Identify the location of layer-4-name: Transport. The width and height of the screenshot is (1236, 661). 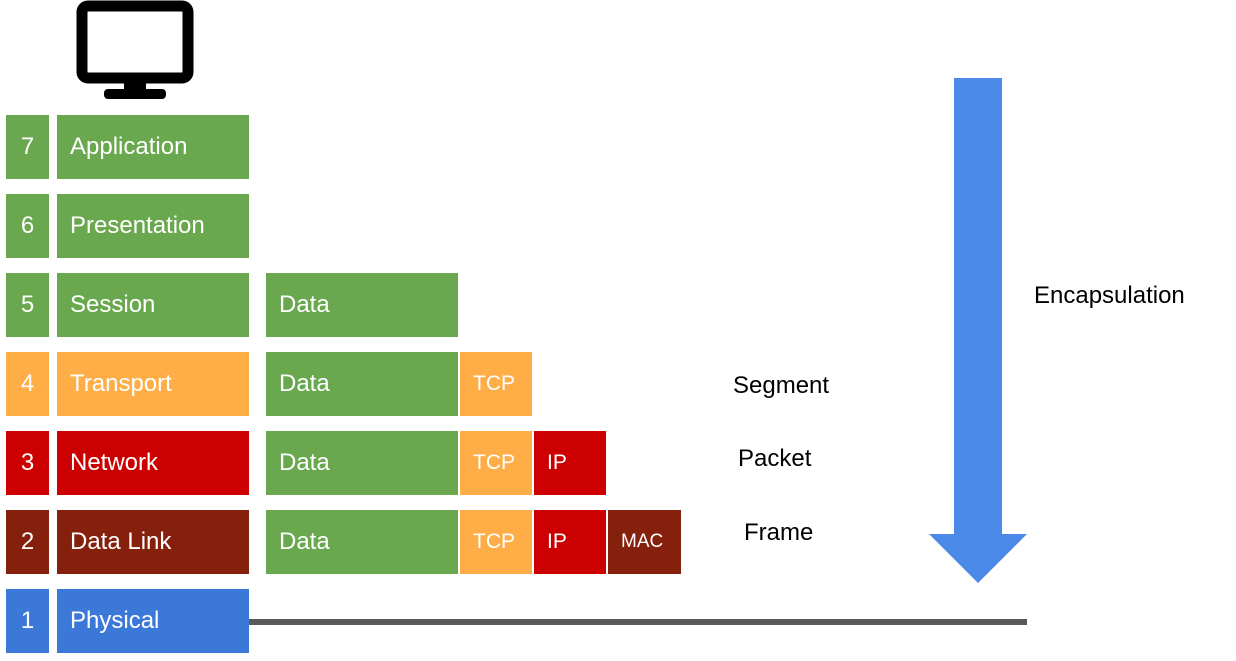
(153, 384).